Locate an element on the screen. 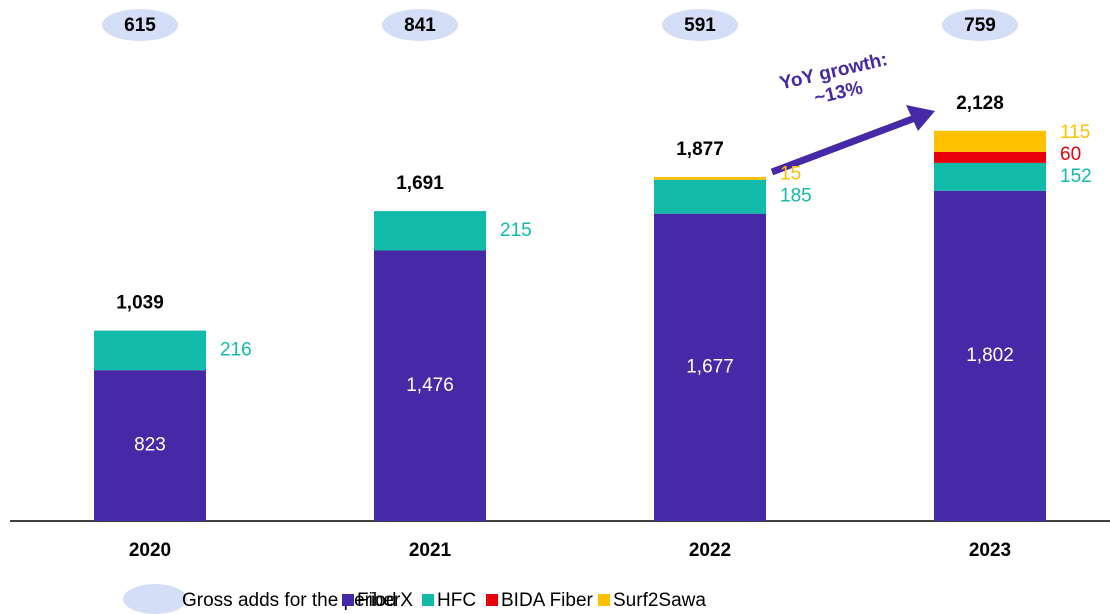 The width and height of the screenshot is (1110, 614). value-label: 1,476 is located at coordinates (430, 385).